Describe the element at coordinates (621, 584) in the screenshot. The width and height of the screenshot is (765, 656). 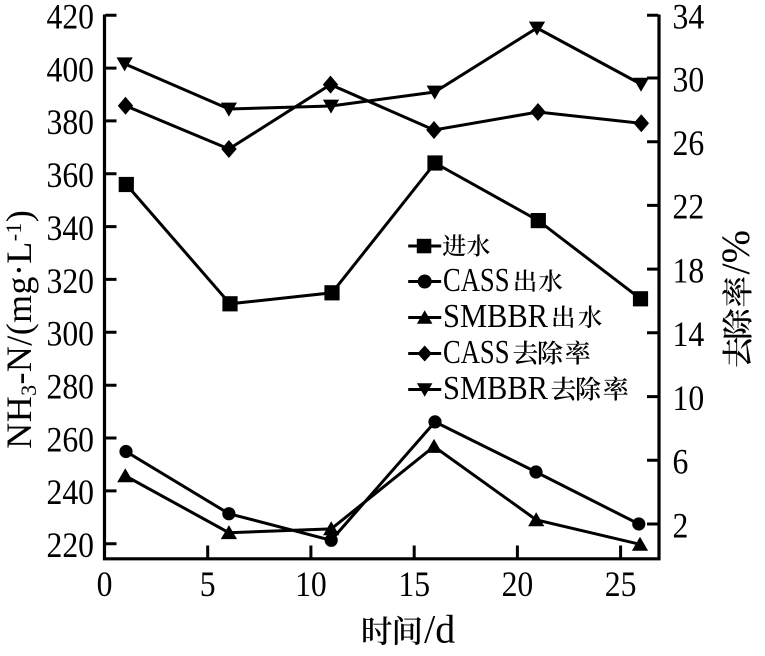
I see `svg-text: 25` at that location.